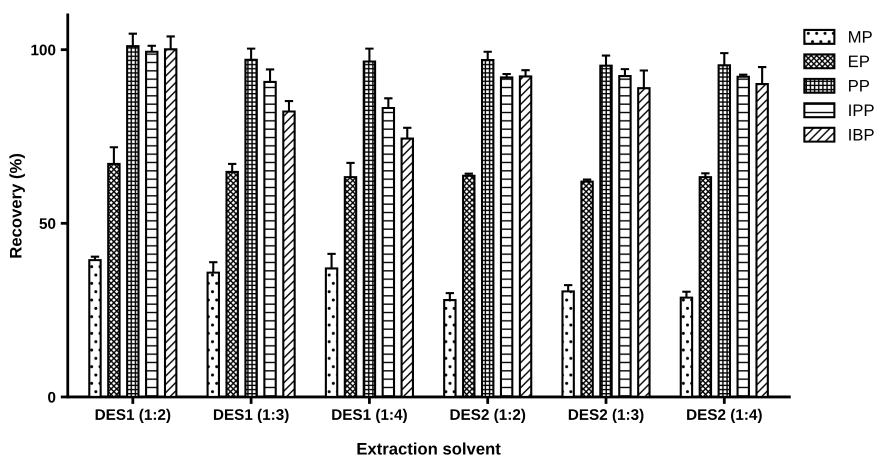 This screenshot has height=467, width=880. I want to click on x-tick-label: DES1 (1:2), so click(133, 415).